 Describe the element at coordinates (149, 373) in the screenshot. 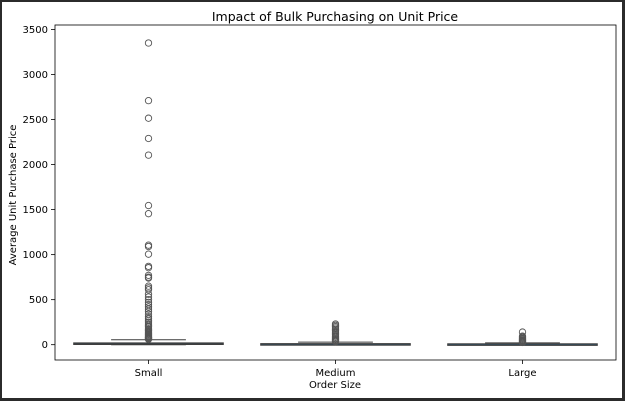

I see `x-tick-label: Small` at that location.